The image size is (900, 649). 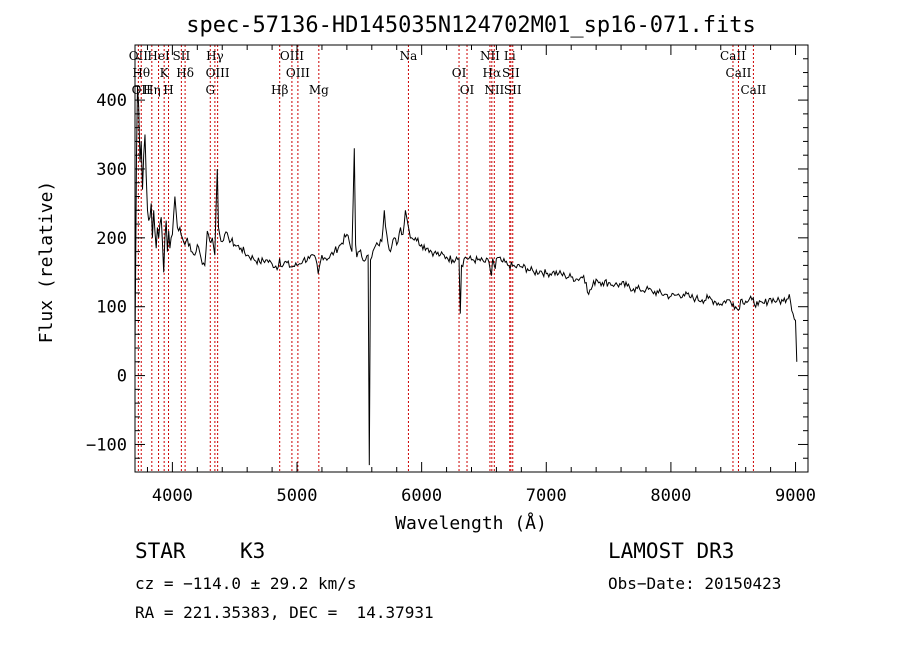 What do you see at coordinates (122, 377) in the screenshot?
I see `y-tick-label: 0` at bounding box center [122, 377].